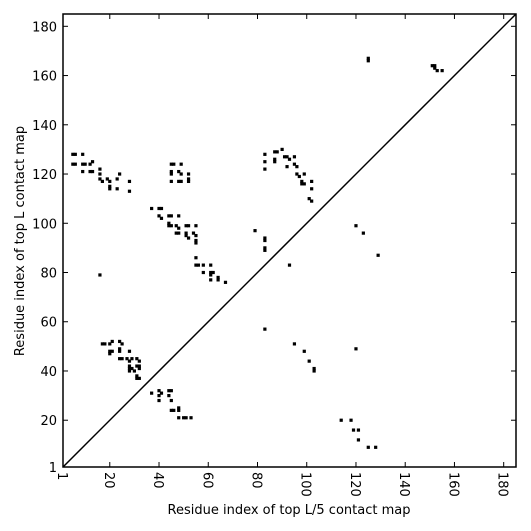 This screenshot has height=531, width=531. What do you see at coordinates (44, 27) in the screenshot?
I see `y-tick-label: 180` at bounding box center [44, 27].